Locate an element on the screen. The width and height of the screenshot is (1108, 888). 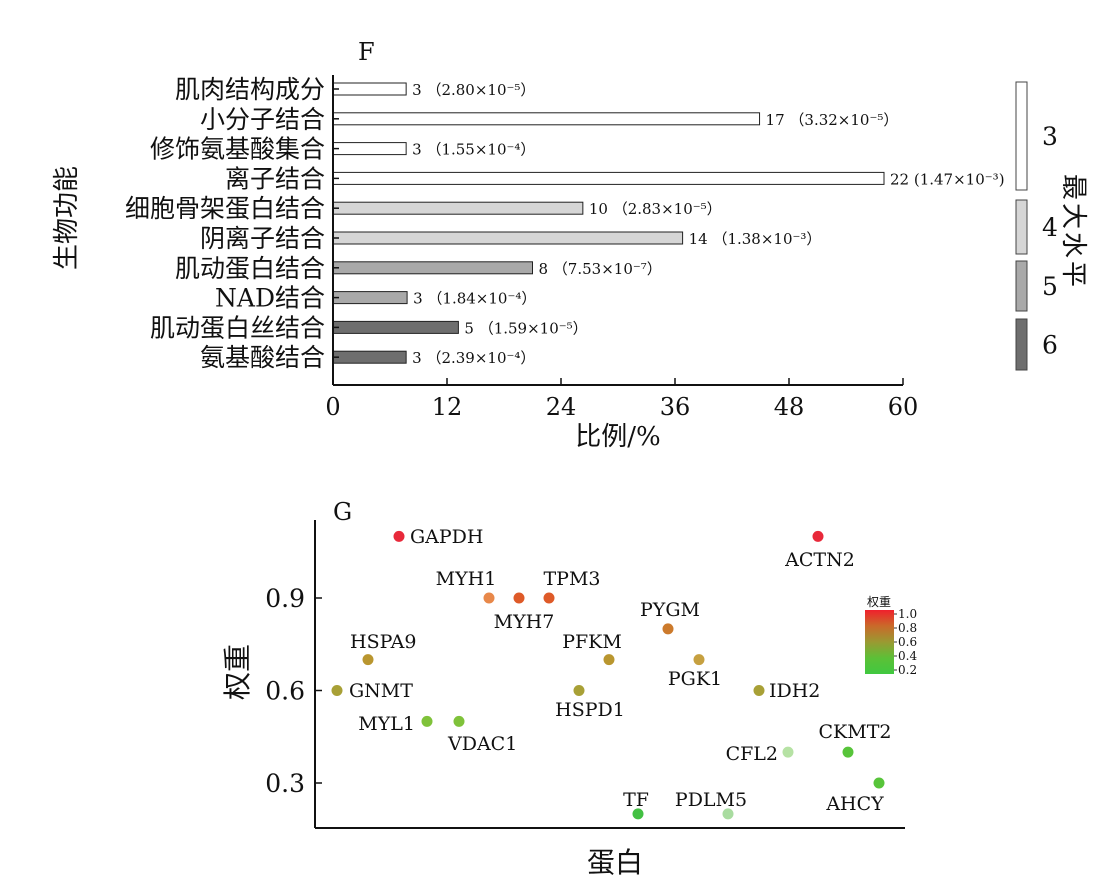
legend-label: 5 is located at coordinates (1050, 286).